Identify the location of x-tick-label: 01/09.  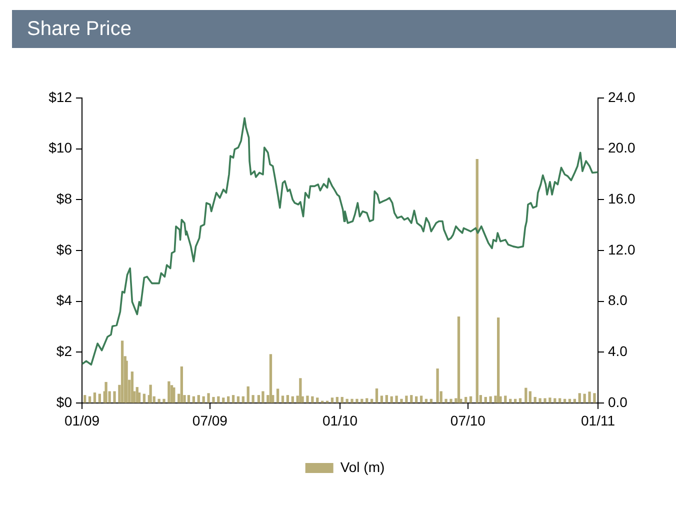
(82, 420).